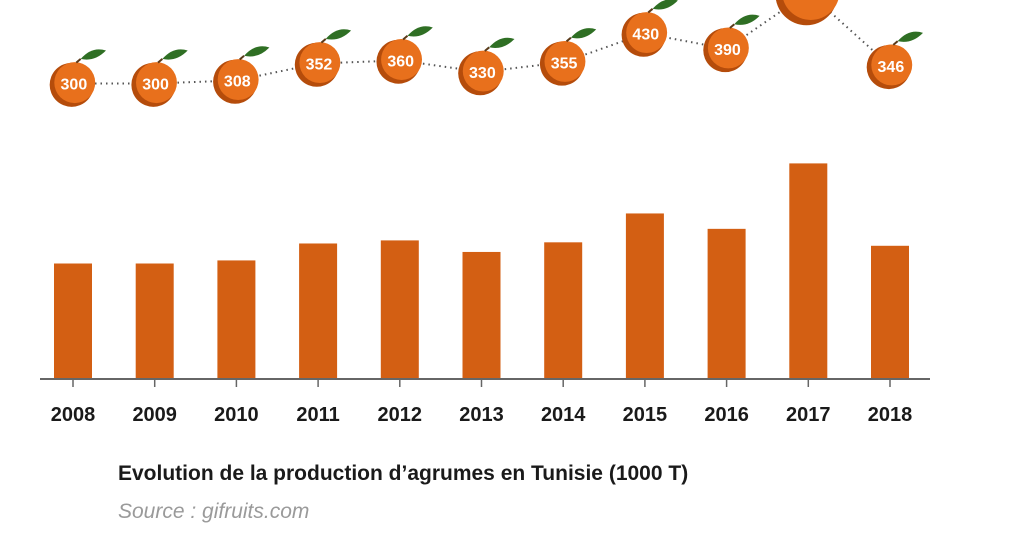 The width and height of the screenshot is (1015, 543). I want to click on bar-2015, so click(644, 296).